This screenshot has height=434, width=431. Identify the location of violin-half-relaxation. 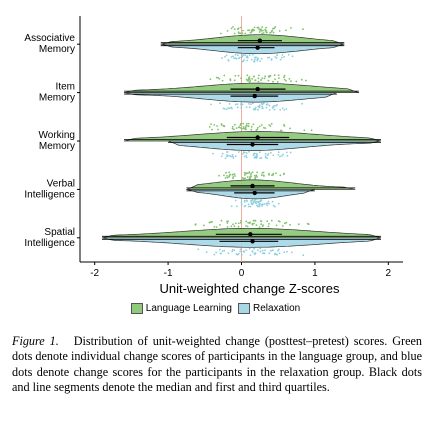
(252, 49).